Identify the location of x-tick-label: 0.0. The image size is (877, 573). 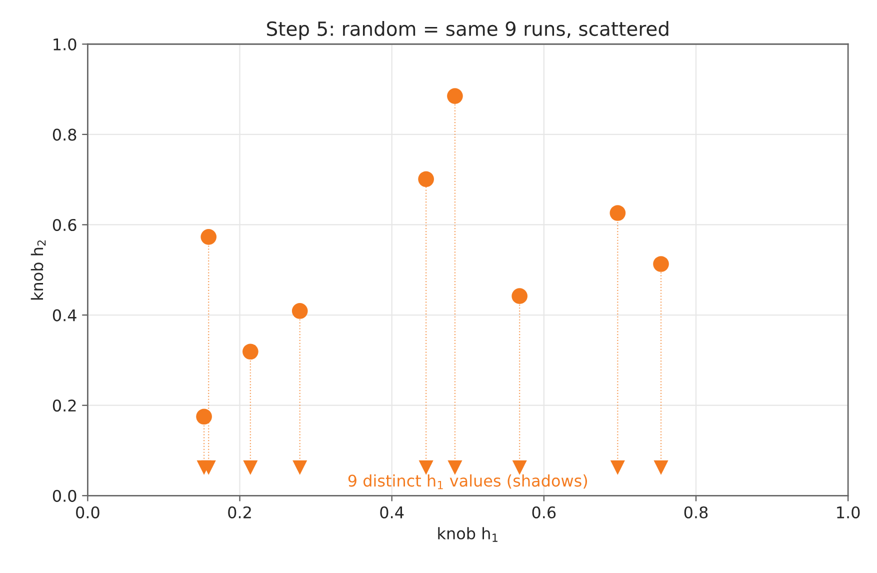
(88, 512).